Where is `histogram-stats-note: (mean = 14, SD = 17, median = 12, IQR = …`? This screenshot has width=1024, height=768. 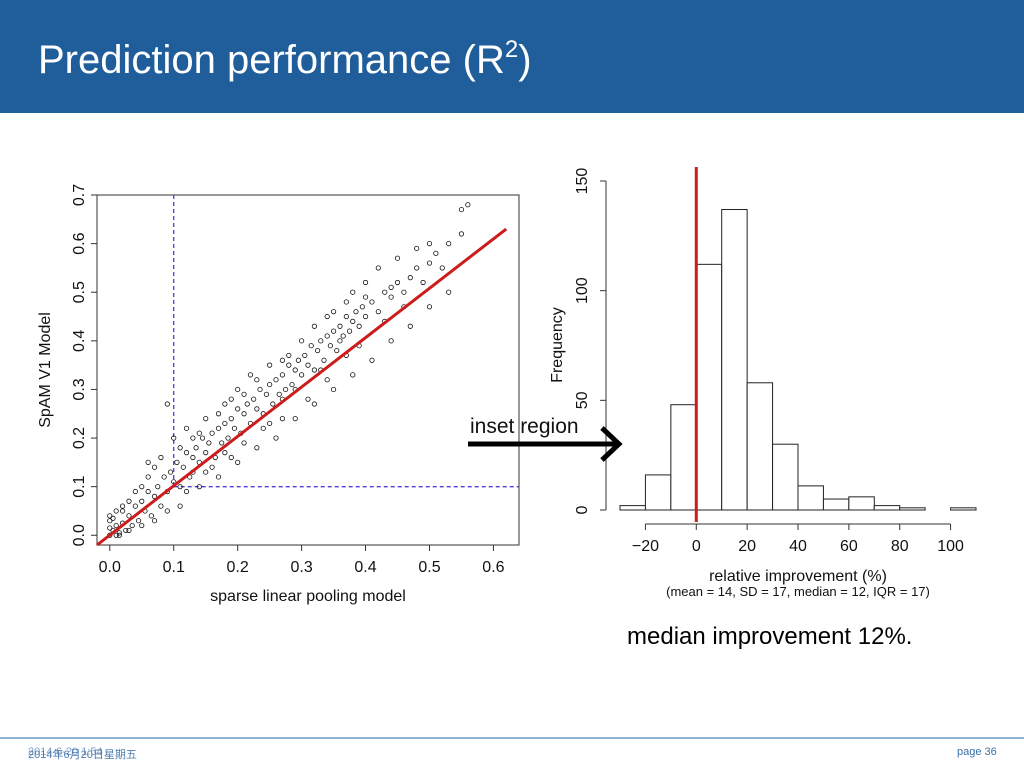
histogram-stats-note: (mean = 14, SD = 17, median = 12, IQR = … is located at coordinates (798, 591).